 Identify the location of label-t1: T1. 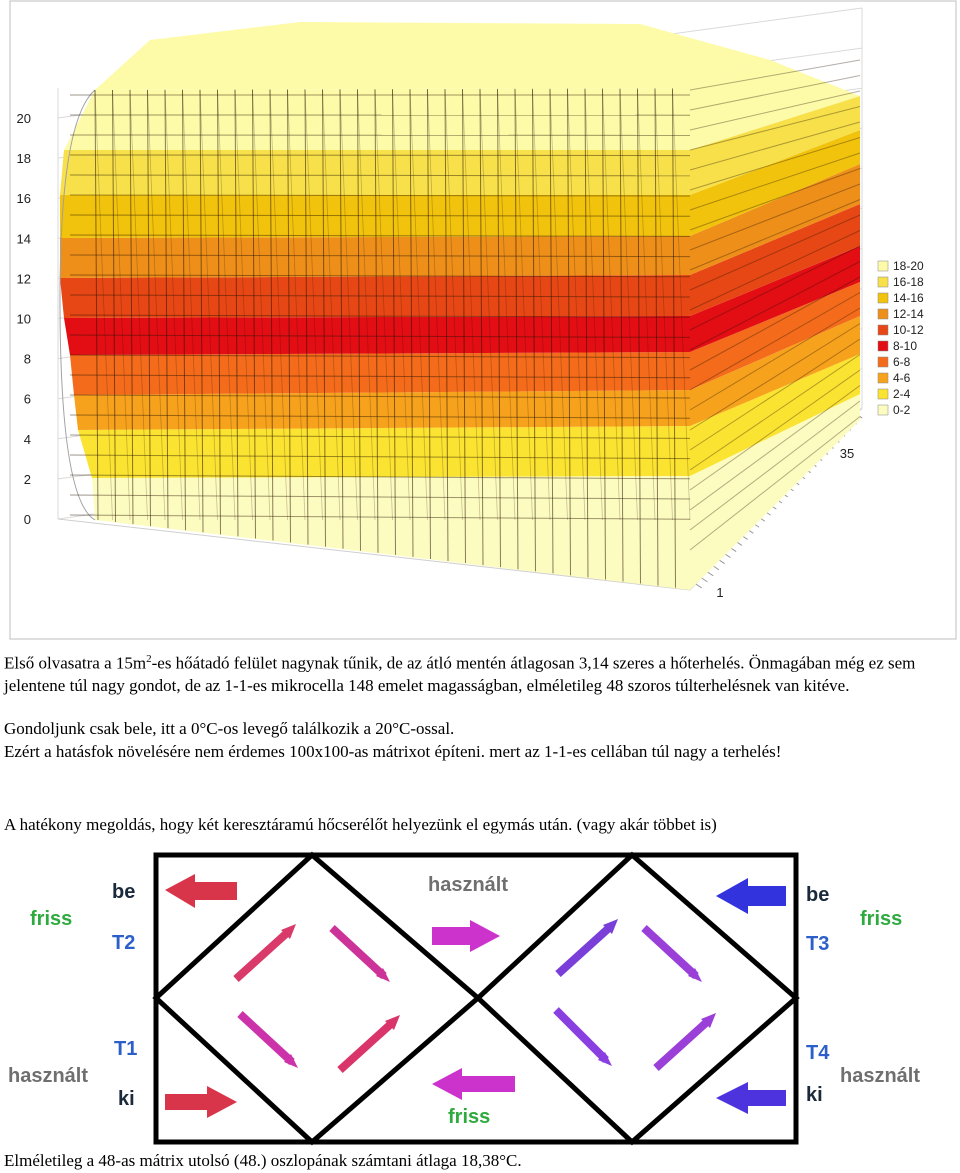
(125, 1049).